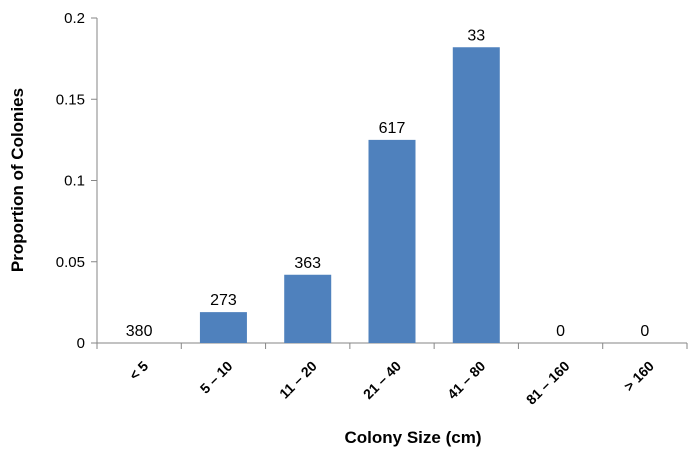  I want to click on data-label: 273, so click(223, 300).